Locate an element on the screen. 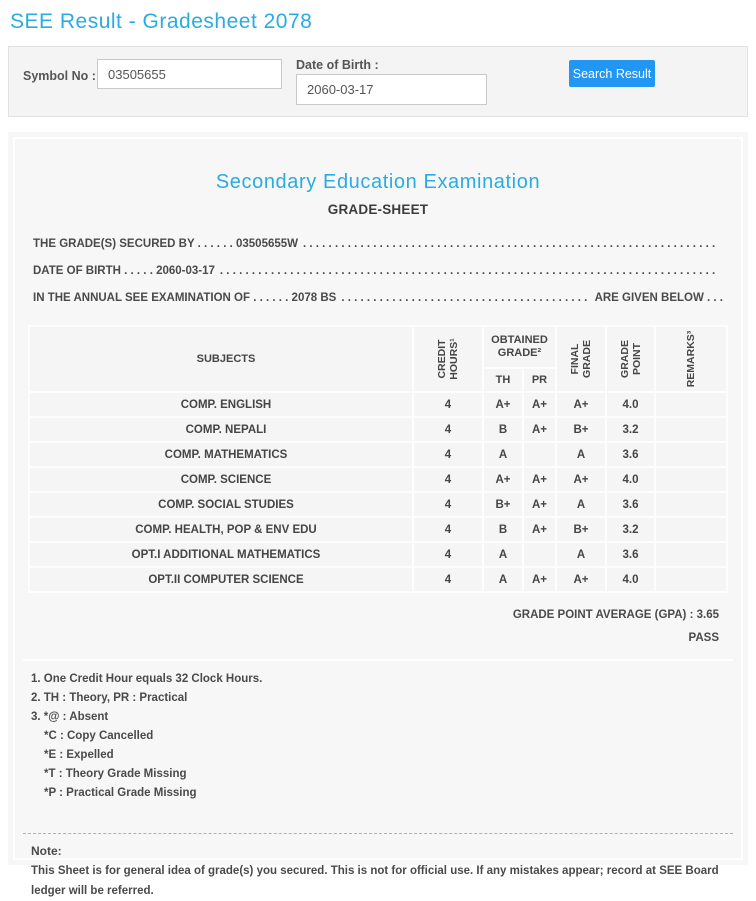  col-header-th: TH is located at coordinates (502, 380).